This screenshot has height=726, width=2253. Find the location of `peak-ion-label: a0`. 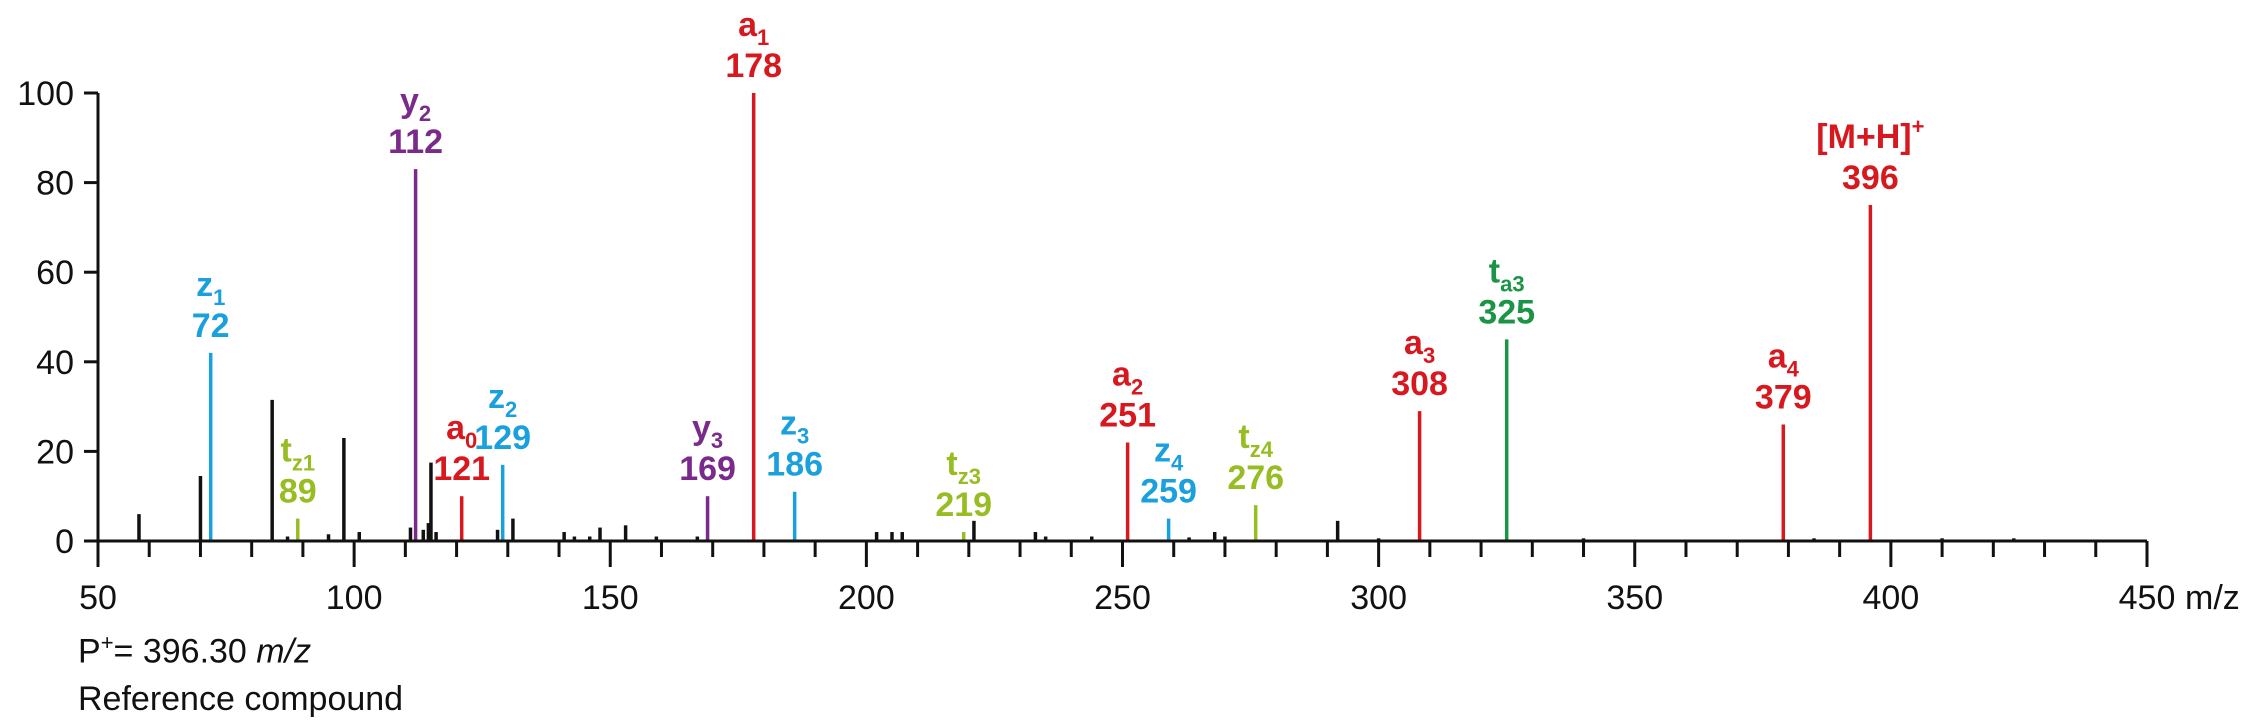

peak-ion-label: a0 is located at coordinates (461, 431).